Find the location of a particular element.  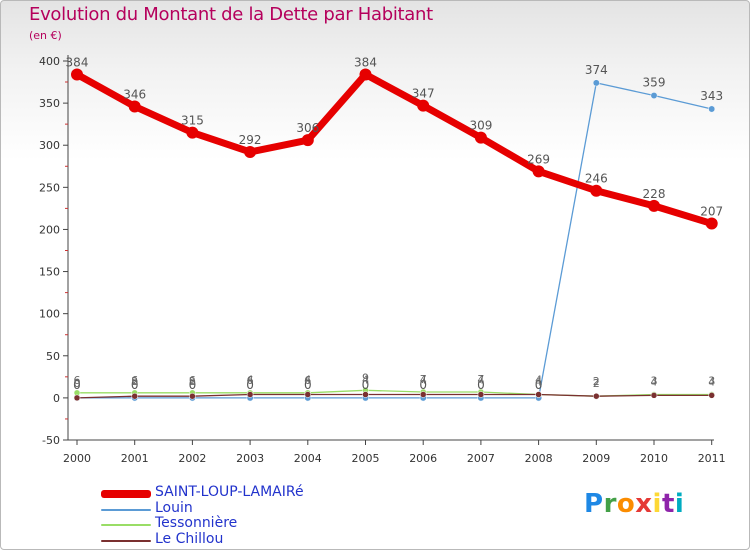

data-label: 246 is located at coordinates (596, 179).